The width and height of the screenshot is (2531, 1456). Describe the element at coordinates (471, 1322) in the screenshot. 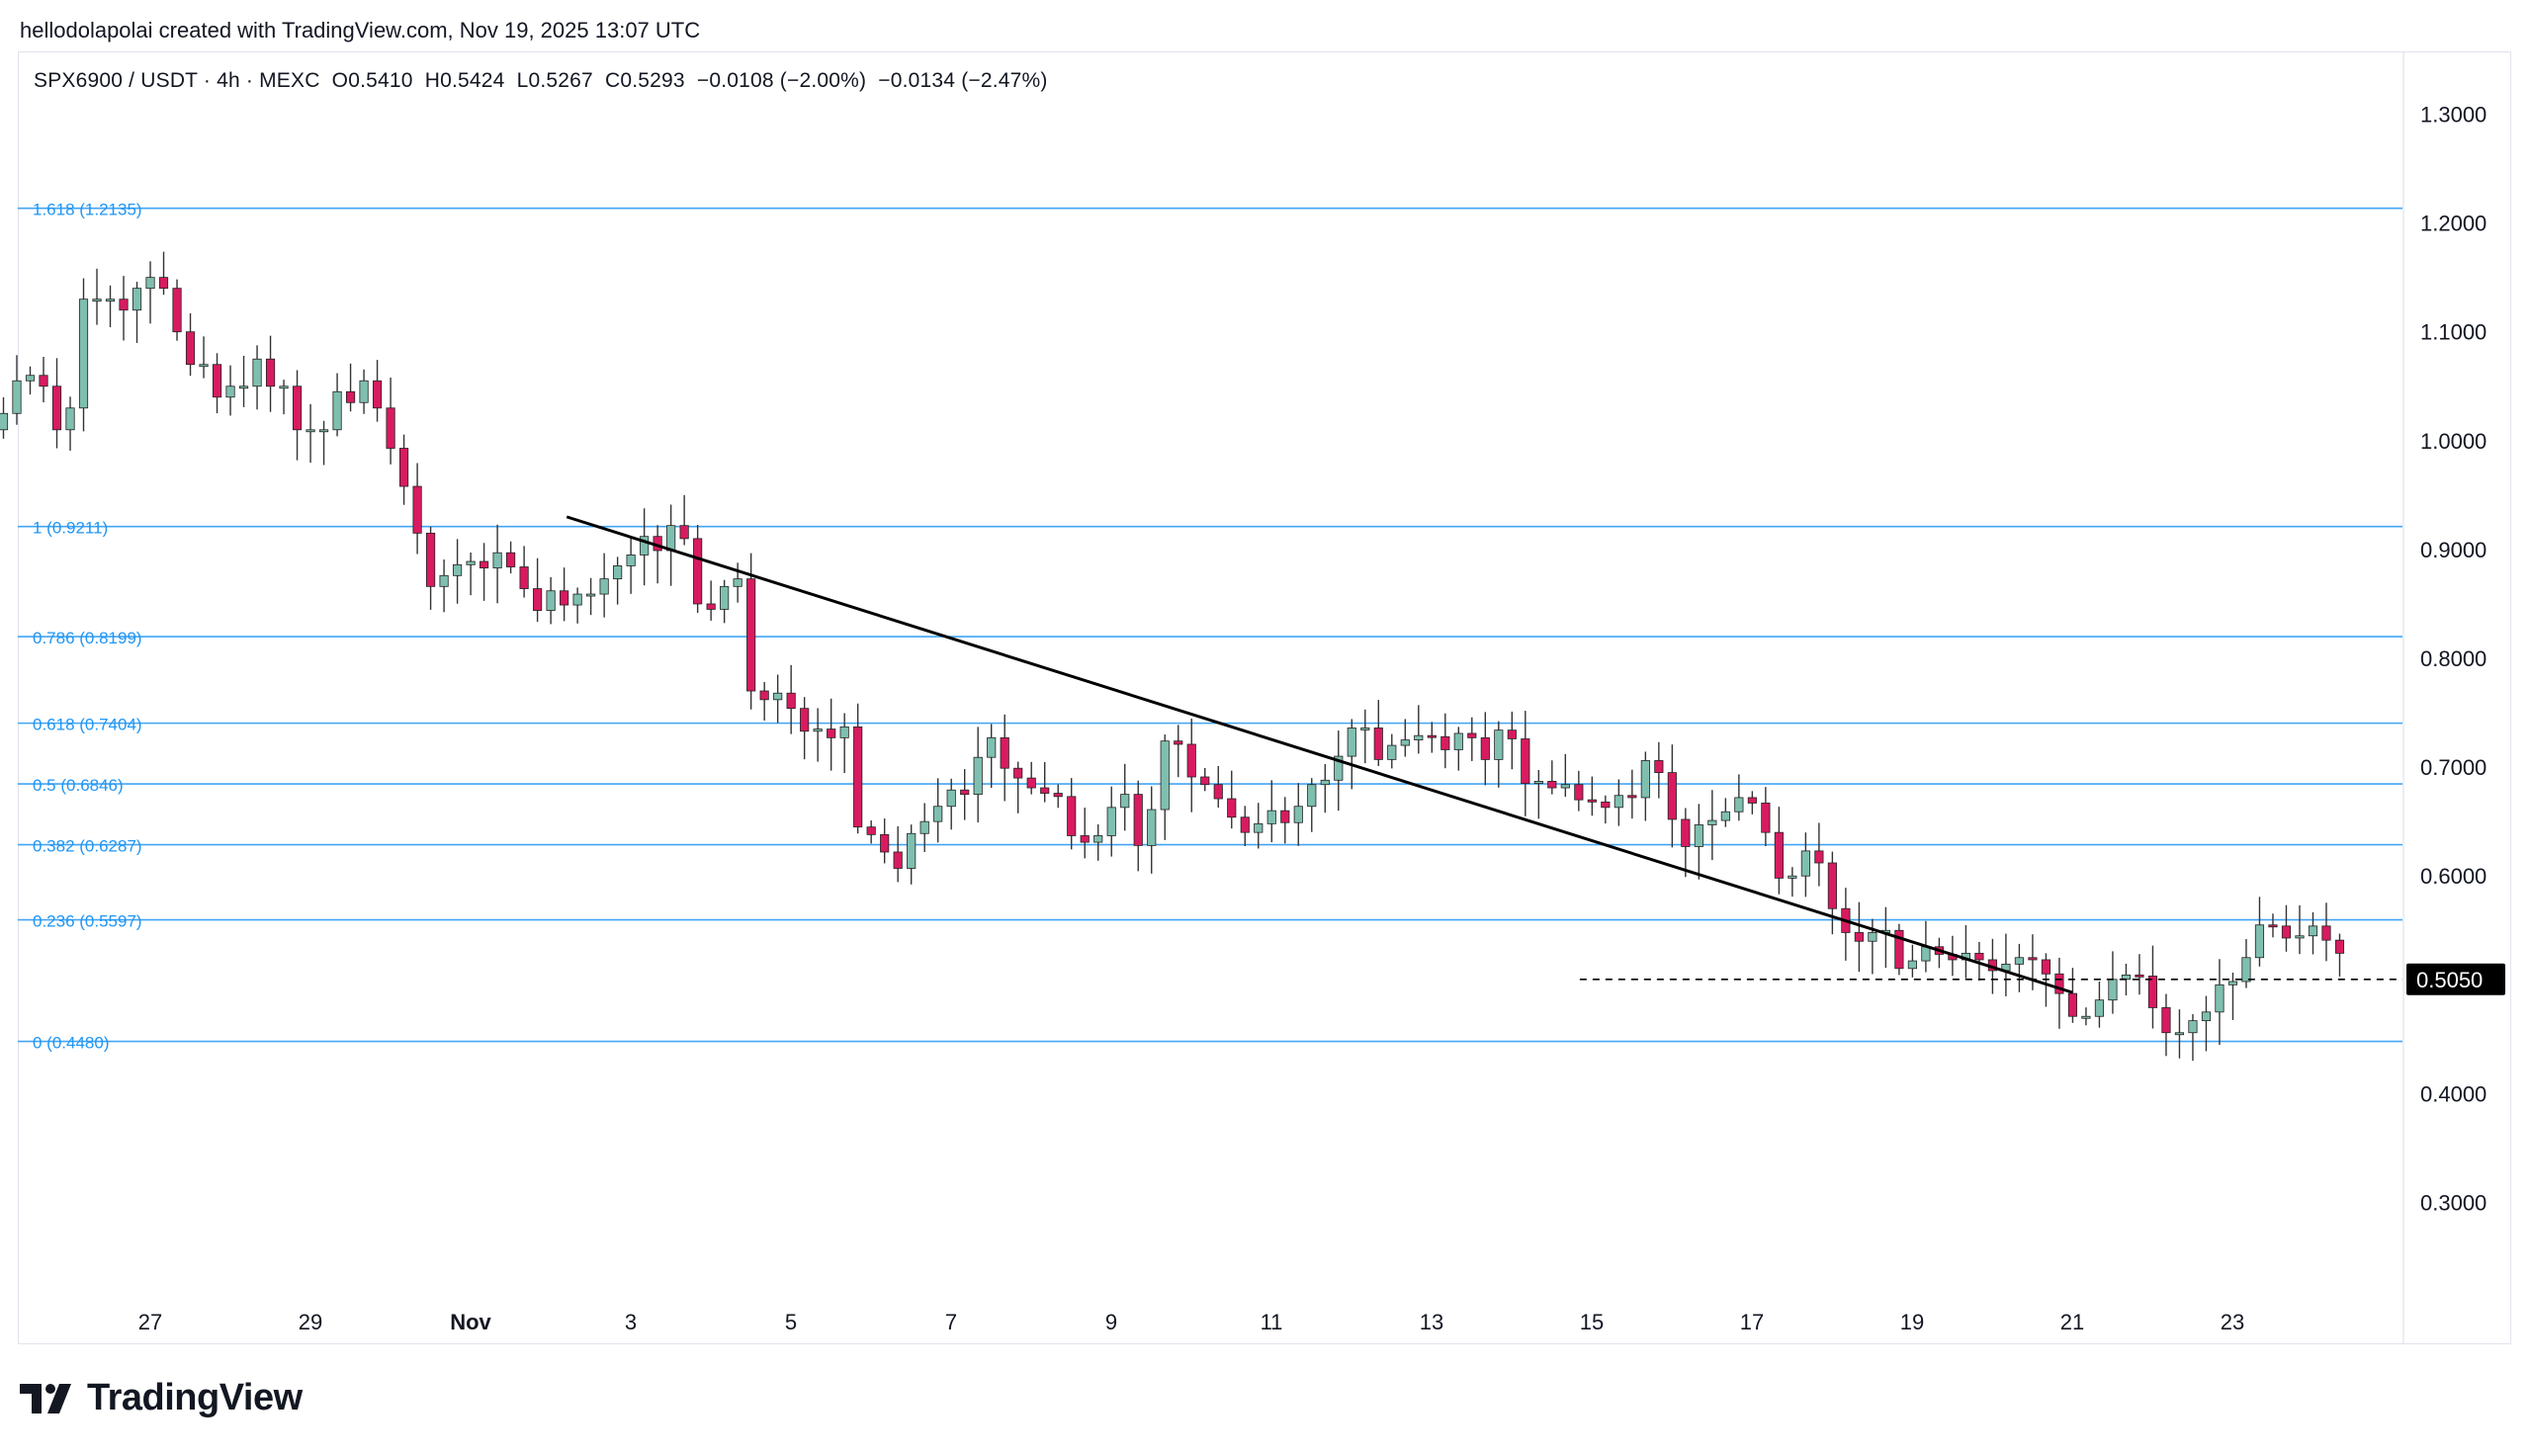

I see `x-tick-label-2: Nov` at that location.